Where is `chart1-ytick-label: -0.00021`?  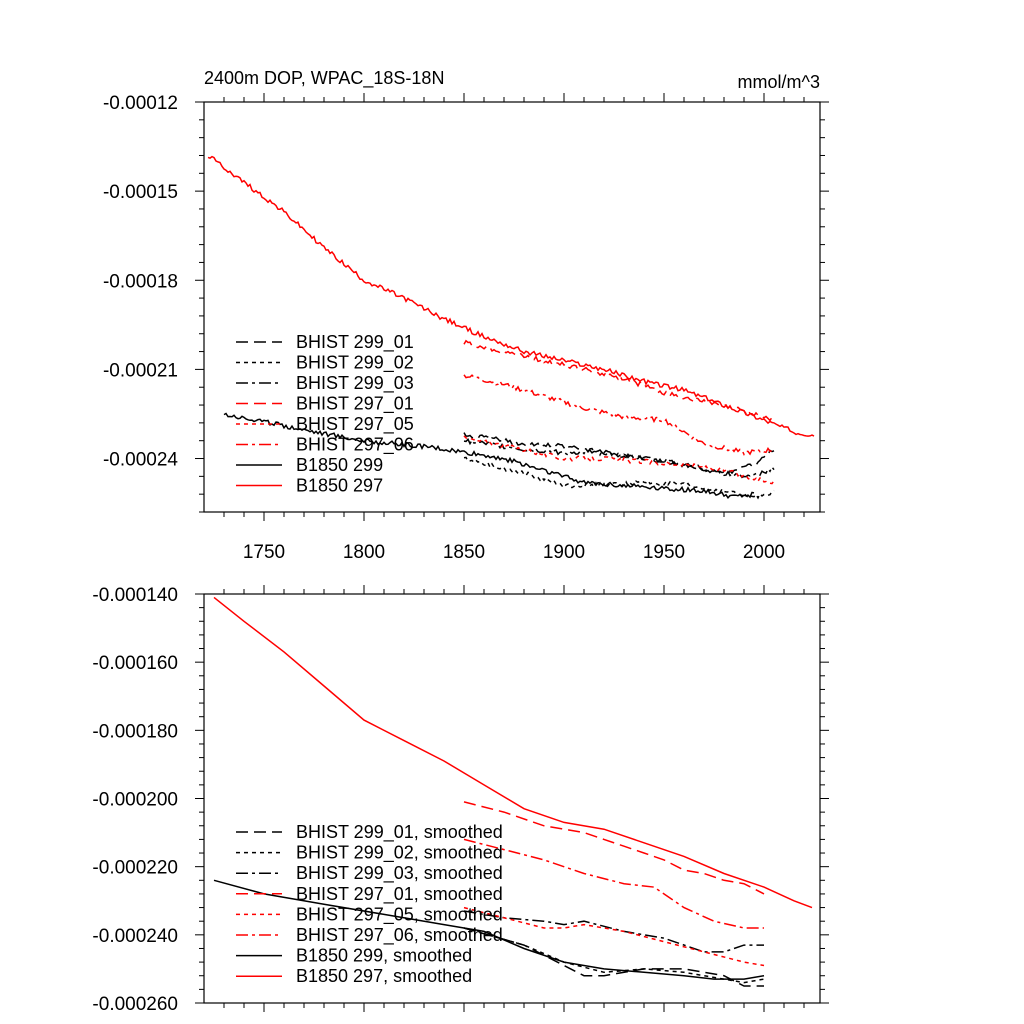
chart1-ytick-label: -0.00021 is located at coordinates (140, 370).